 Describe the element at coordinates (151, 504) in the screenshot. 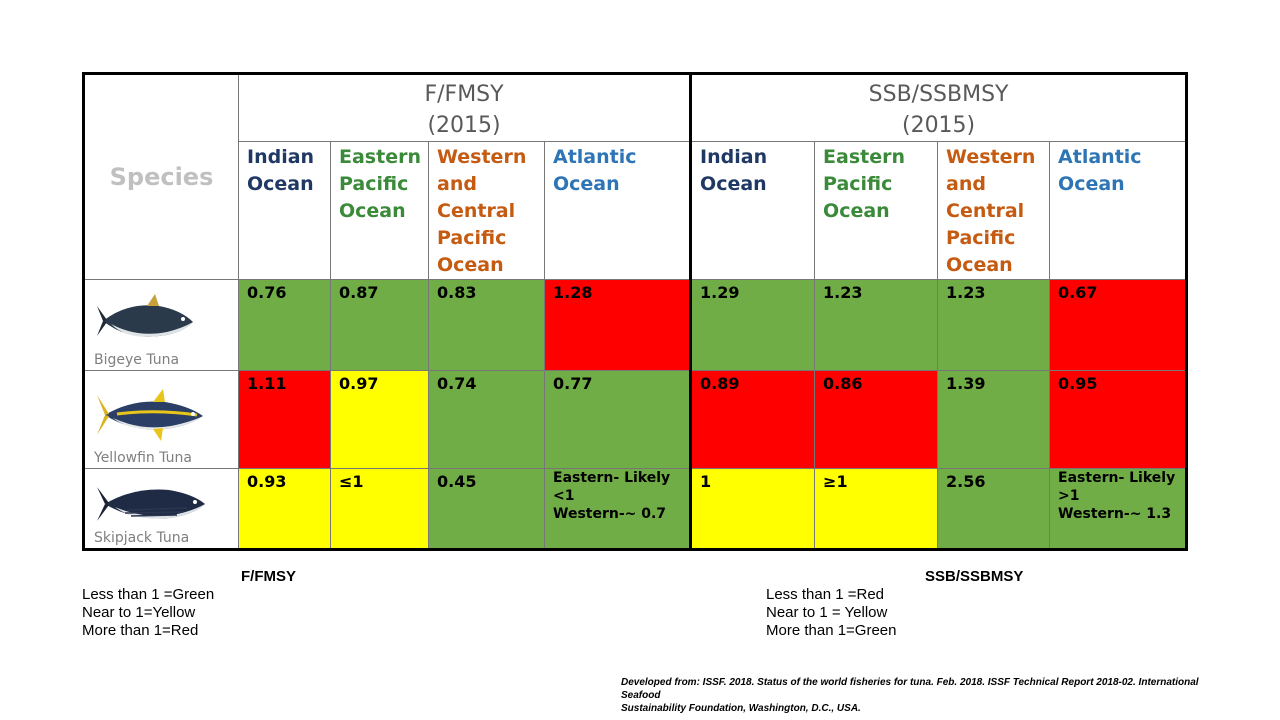

I see `skipjack-tuna-icon` at that location.